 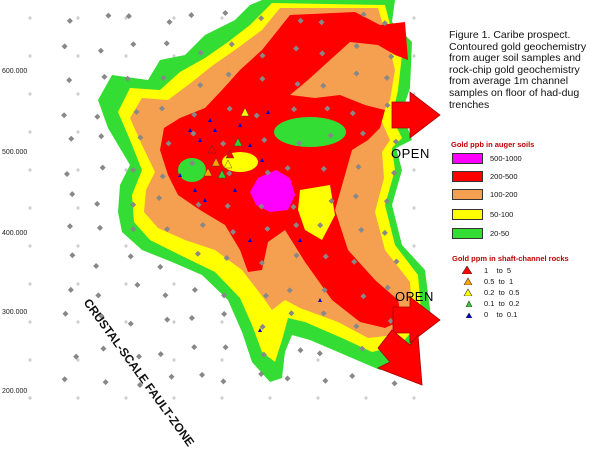 What do you see at coordinates (493, 144) in the screenshot?
I see `soil-legend-title: Gold ppb in auger soils` at bounding box center [493, 144].